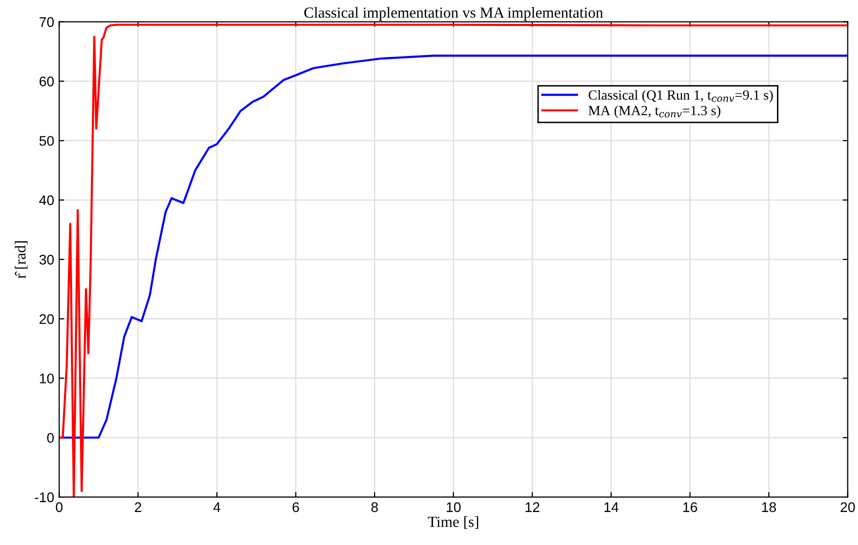  Describe the element at coordinates (138, 507) in the screenshot. I see `x-tick-label: 2` at that location.